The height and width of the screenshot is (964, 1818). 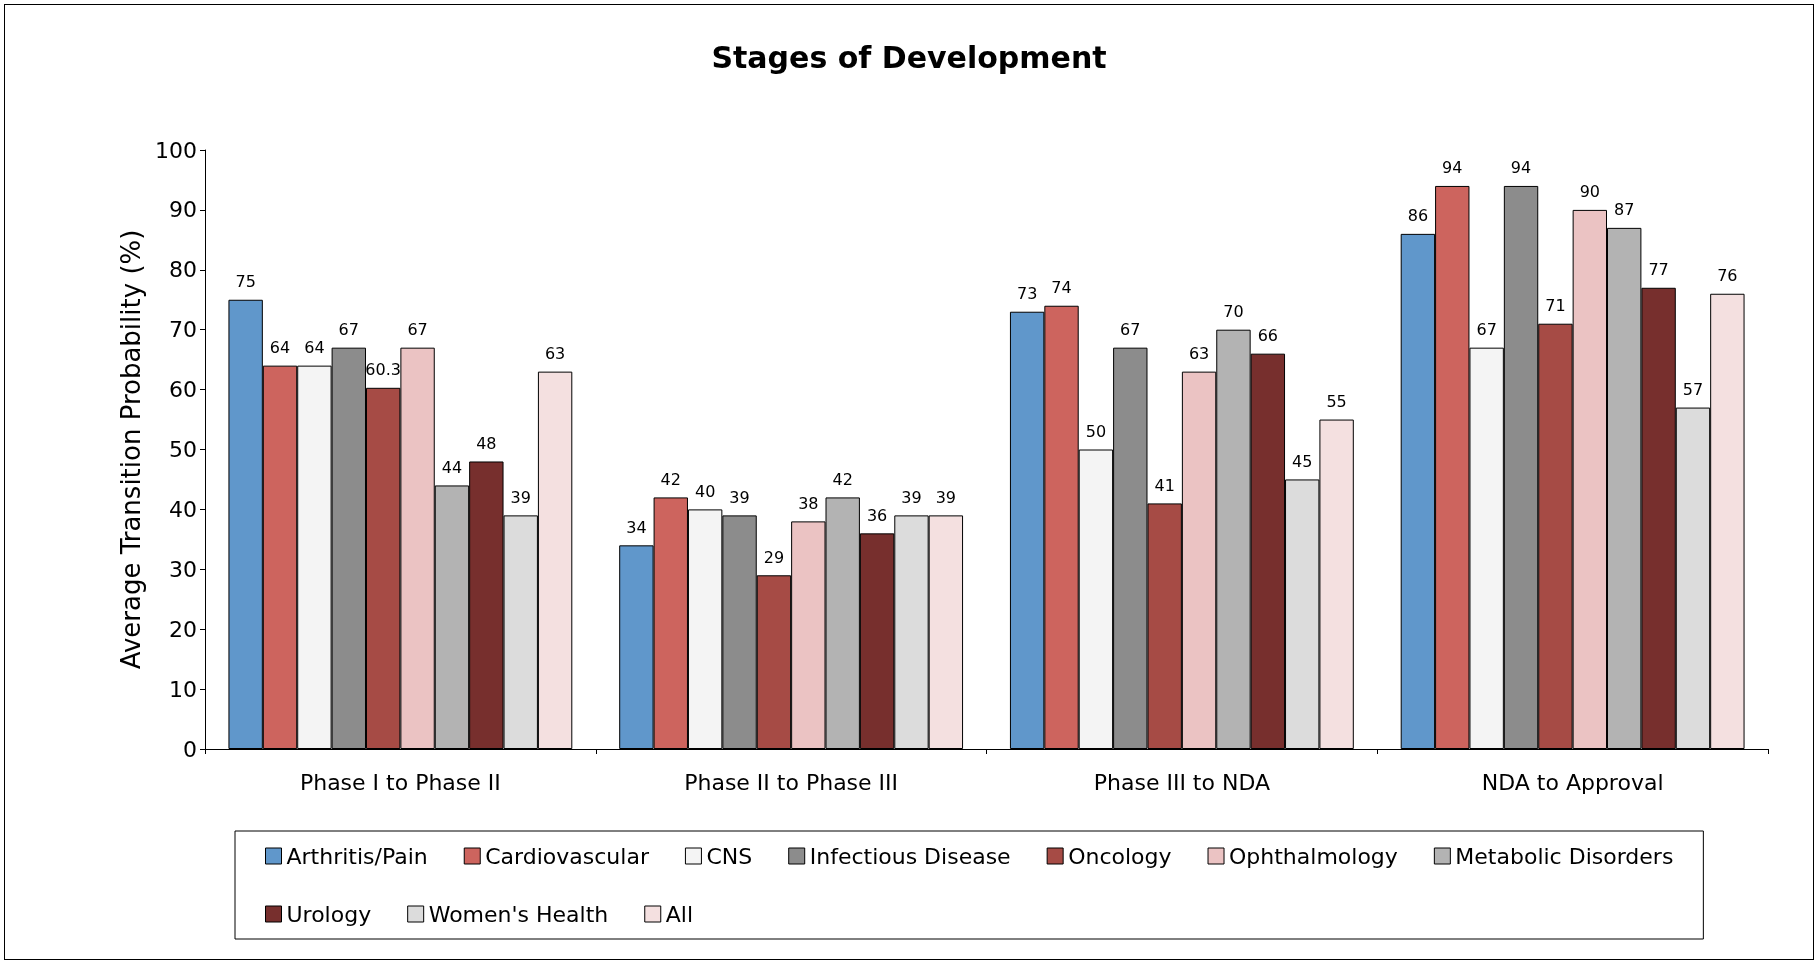 What do you see at coordinates (910, 856) in the screenshot?
I see `legend-label: Infectious Disease` at bounding box center [910, 856].